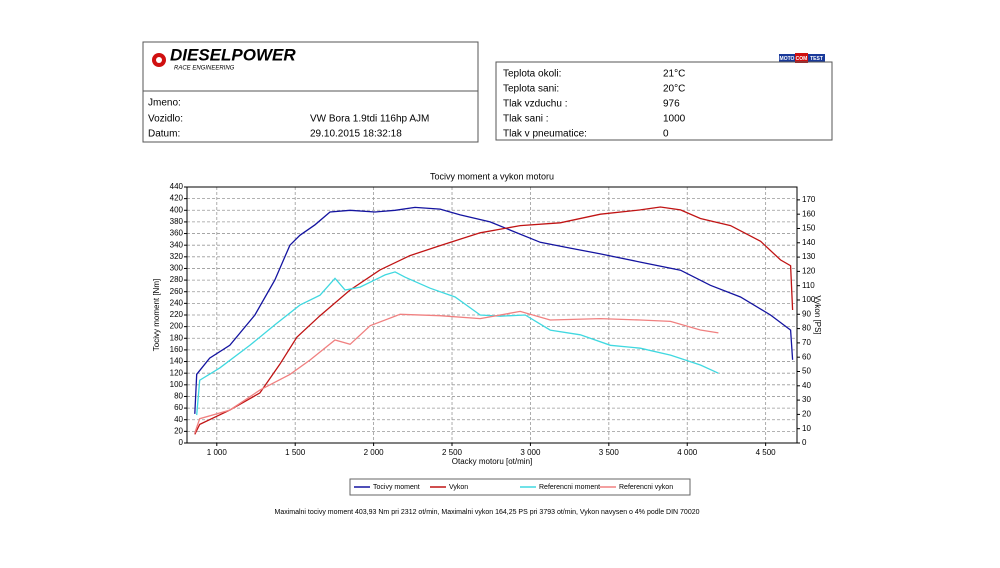 The height and width of the screenshot is (568, 1000). What do you see at coordinates (809, 199) in the screenshot?
I see `y2-tick-label: 170` at bounding box center [809, 199].